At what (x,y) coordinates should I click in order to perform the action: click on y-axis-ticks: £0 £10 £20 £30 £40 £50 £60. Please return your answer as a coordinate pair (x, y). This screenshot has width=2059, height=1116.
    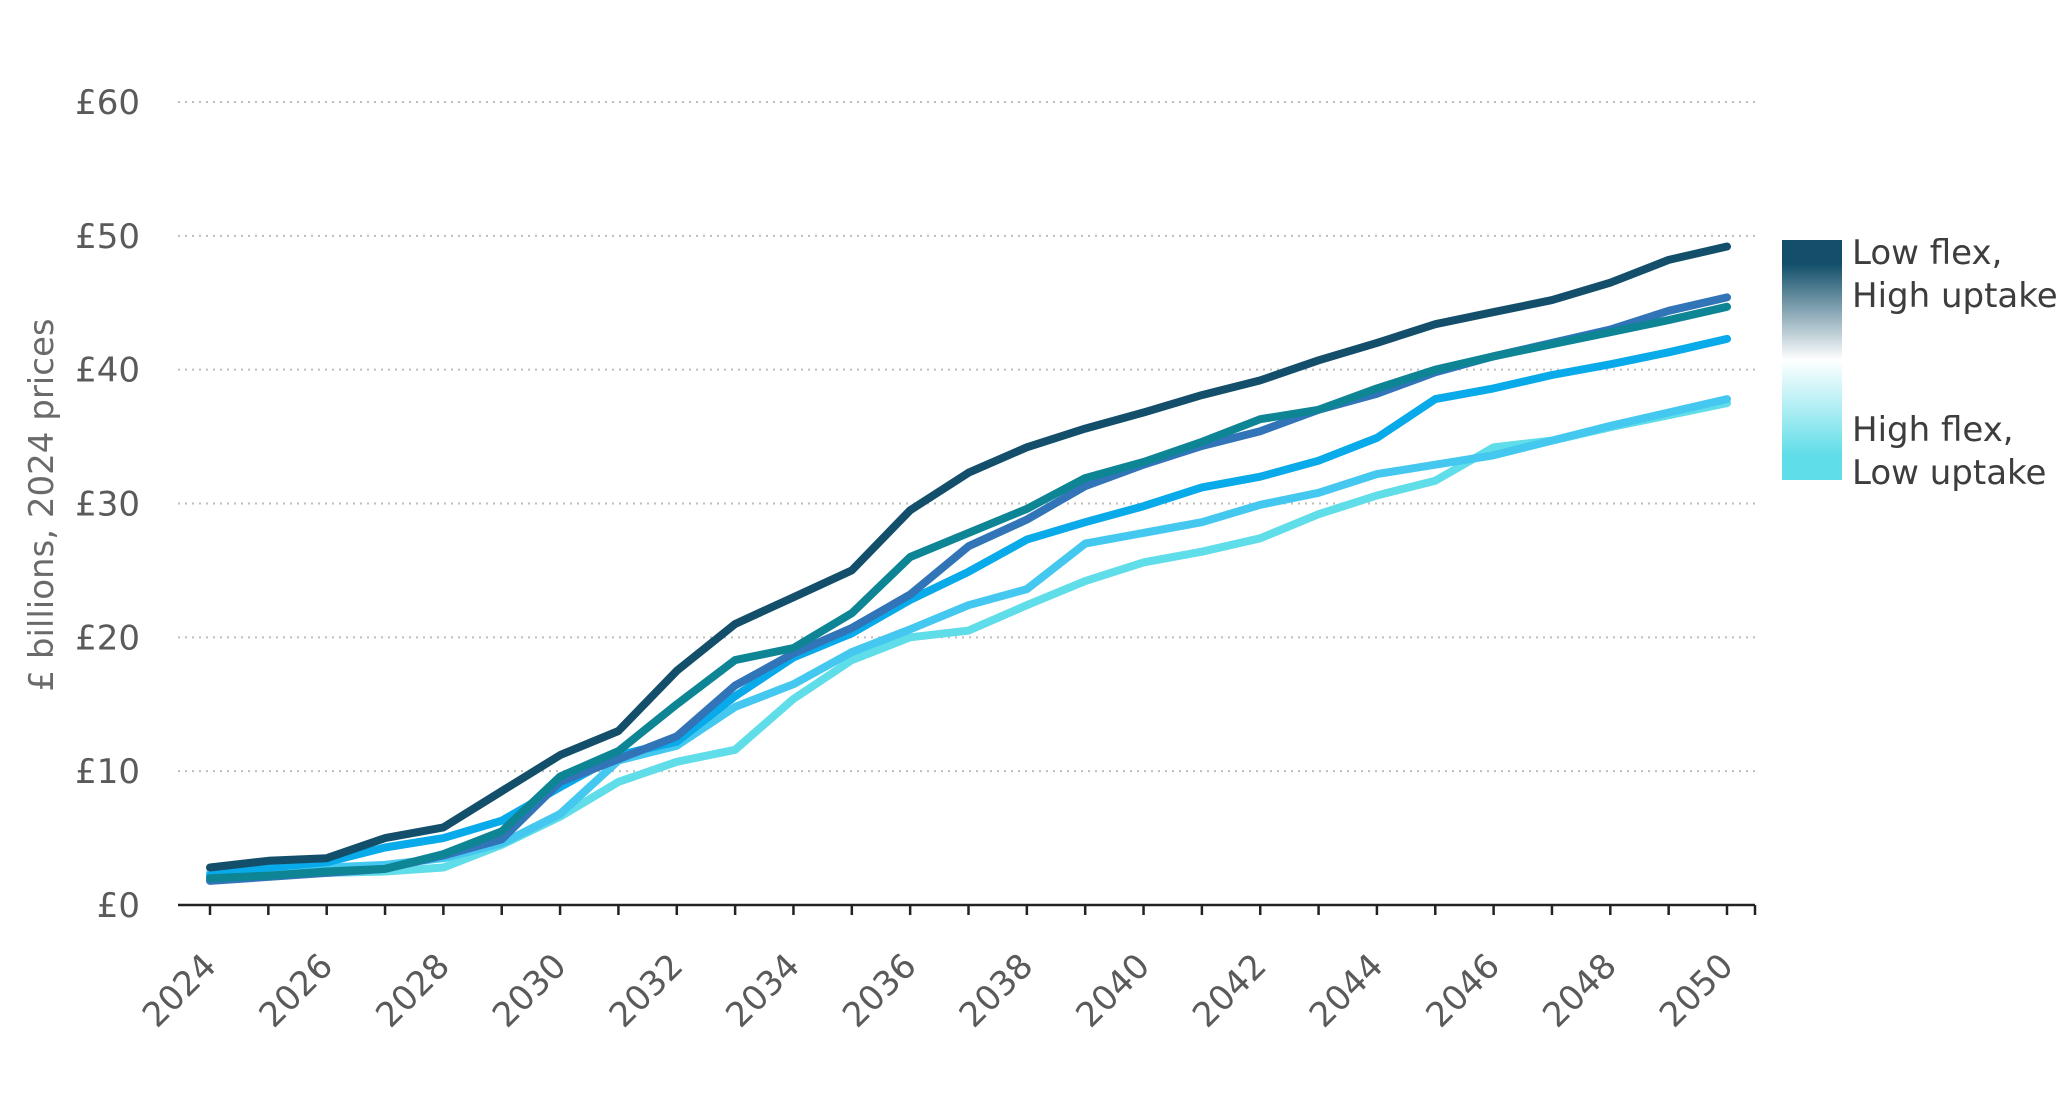
    Looking at the image, I should click on (107, 504).